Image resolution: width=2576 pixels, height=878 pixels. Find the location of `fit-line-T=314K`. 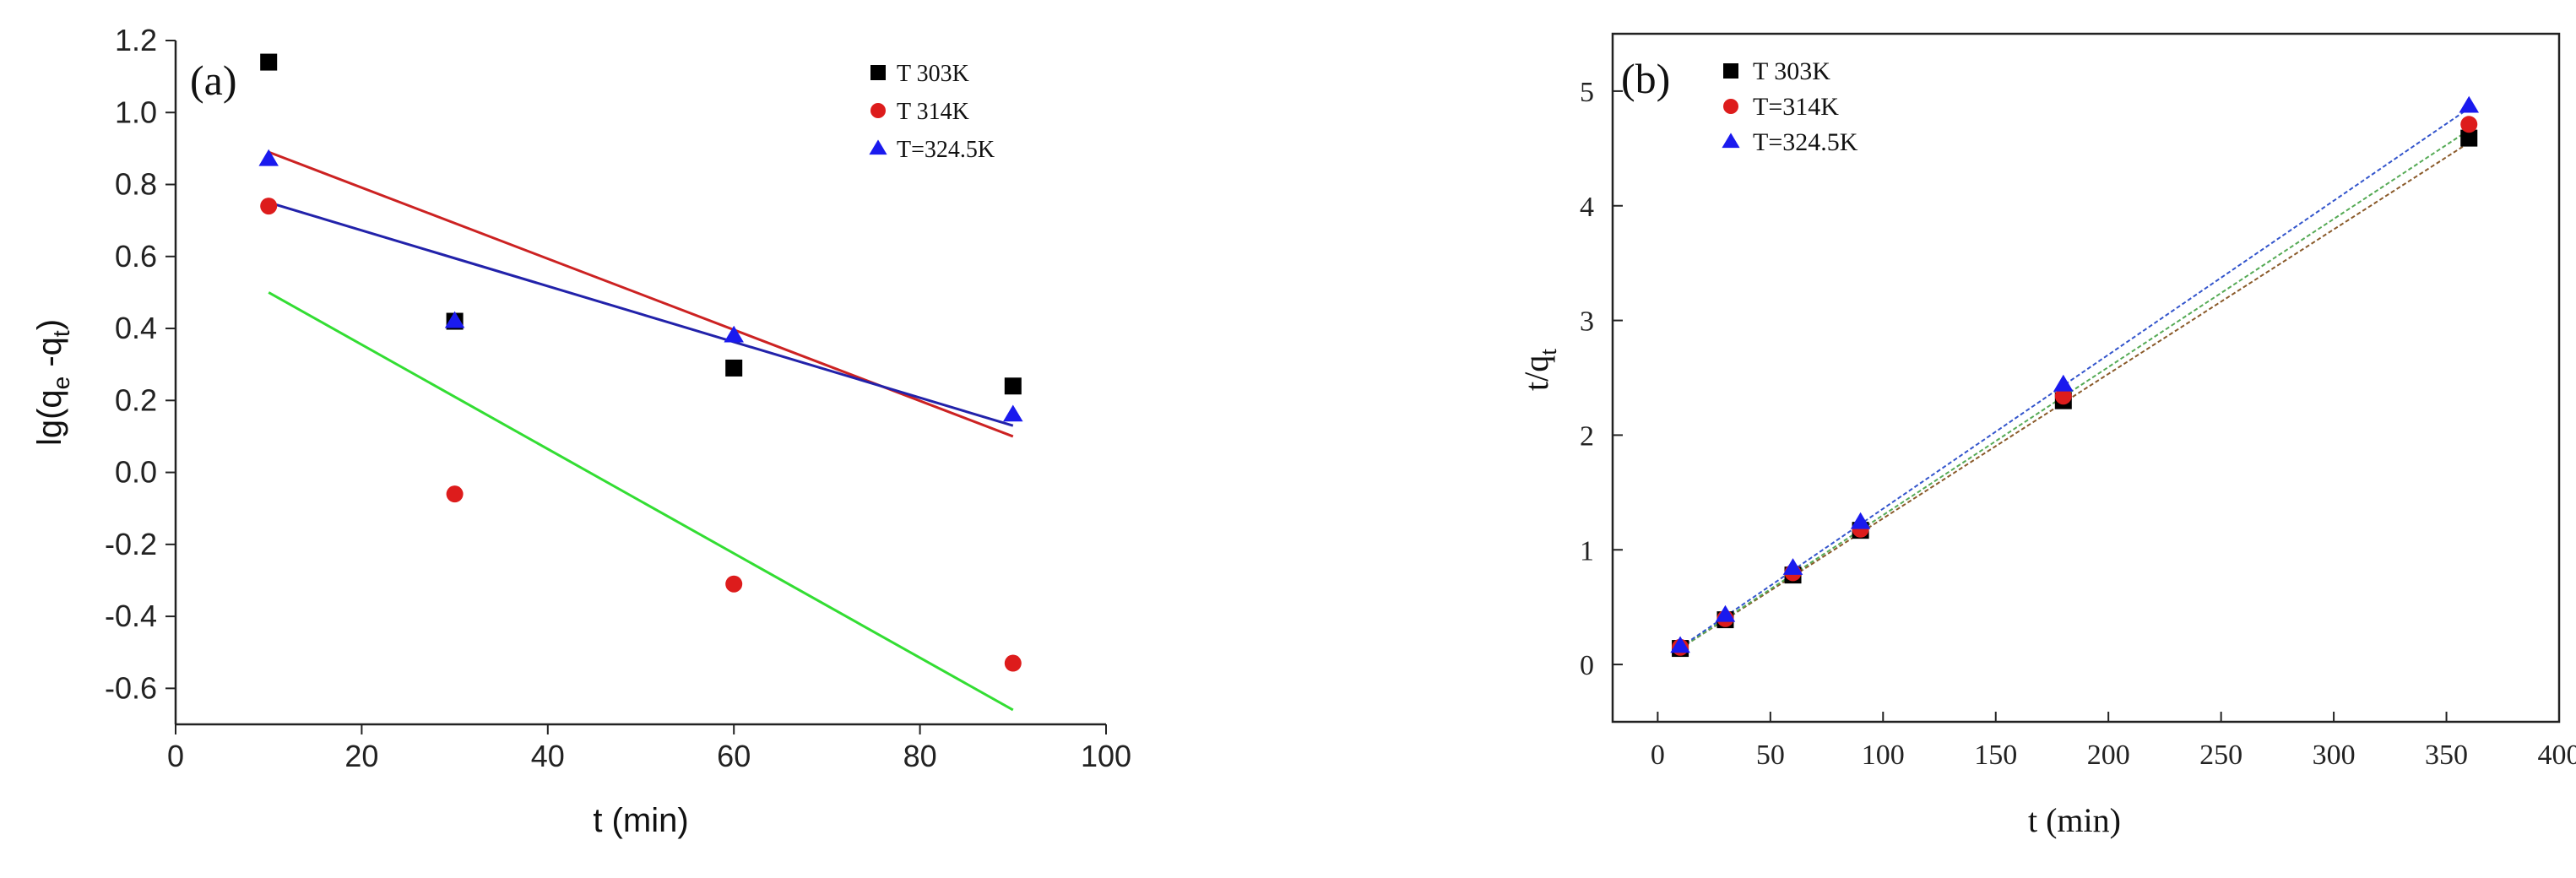

fit-line-T=314K is located at coordinates (641, 501).